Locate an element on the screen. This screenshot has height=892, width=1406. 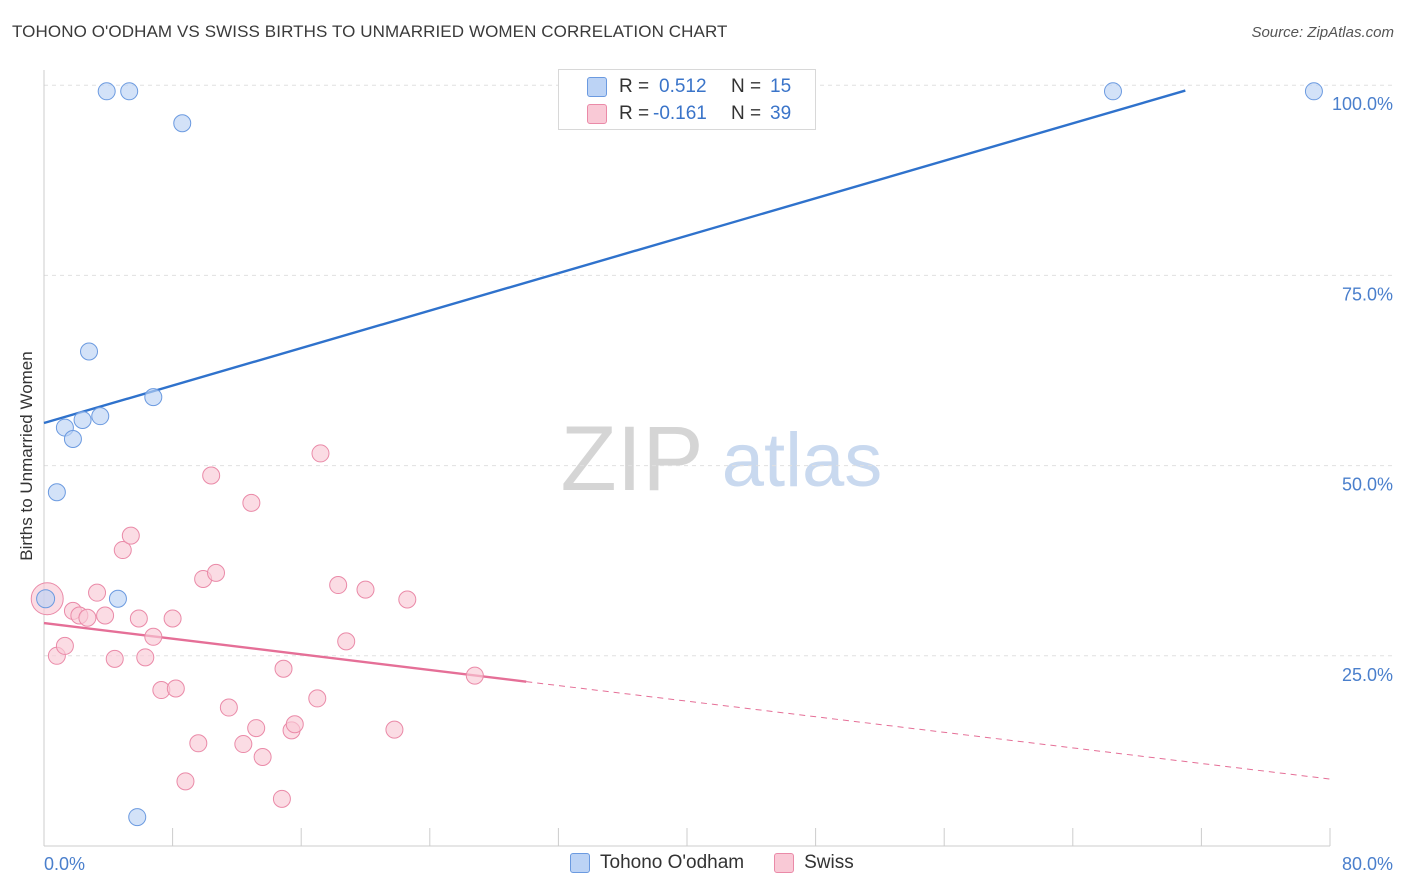
y-tick-label: 50.0% is located at coordinates (1367, 485).